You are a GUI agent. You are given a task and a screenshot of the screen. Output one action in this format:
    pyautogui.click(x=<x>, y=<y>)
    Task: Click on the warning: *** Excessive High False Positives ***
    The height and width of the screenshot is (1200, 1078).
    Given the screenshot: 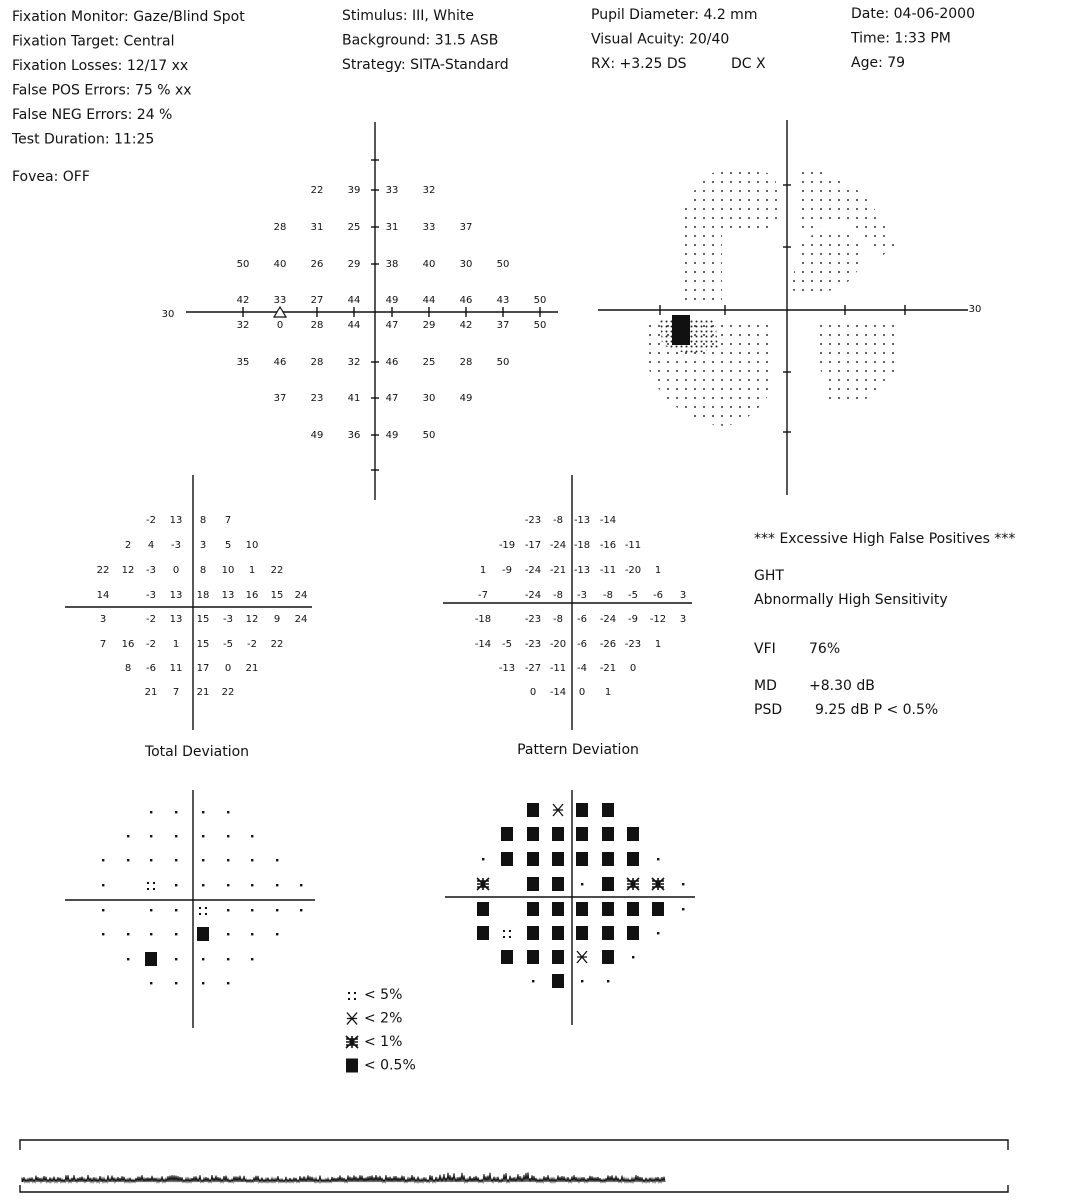 What is the action you would take?
    pyautogui.click(x=884, y=539)
    